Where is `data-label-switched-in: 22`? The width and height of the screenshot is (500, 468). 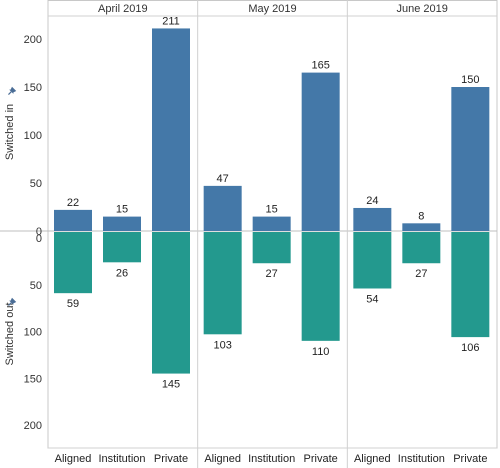
data-label-switched-in: 22 is located at coordinates (73, 203).